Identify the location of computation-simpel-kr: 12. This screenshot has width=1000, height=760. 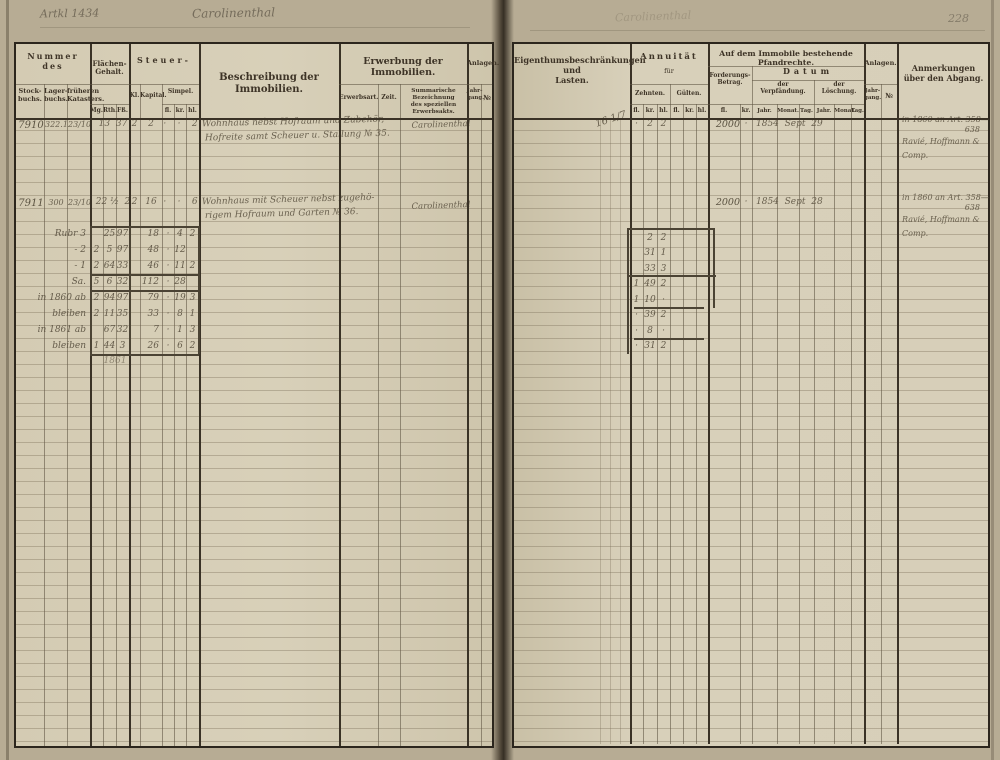
(180, 250).